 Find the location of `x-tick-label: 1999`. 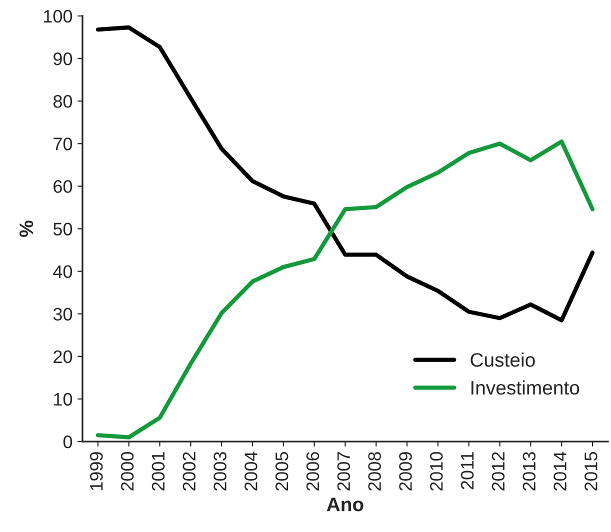

x-tick-label: 1999 is located at coordinates (96, 471).